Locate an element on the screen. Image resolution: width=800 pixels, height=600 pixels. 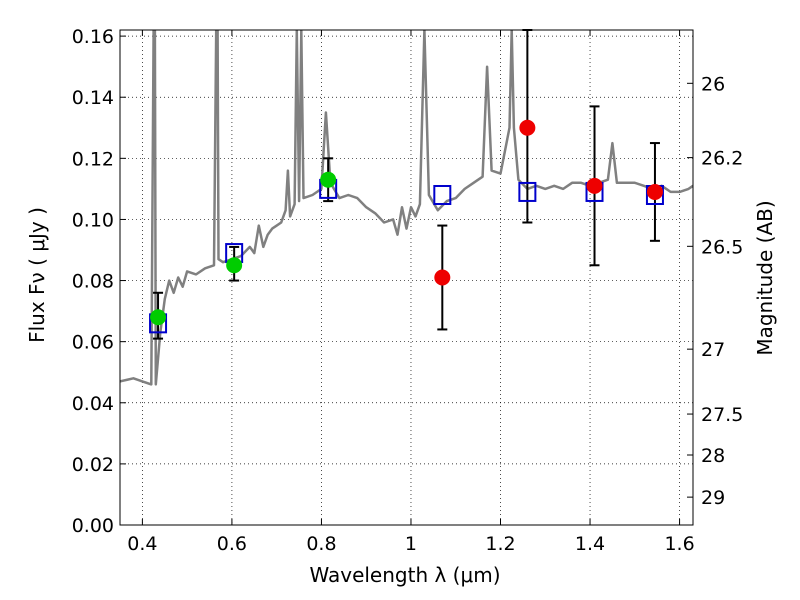
right-tick-label: 26.5 is located at coordinates (722, 247).